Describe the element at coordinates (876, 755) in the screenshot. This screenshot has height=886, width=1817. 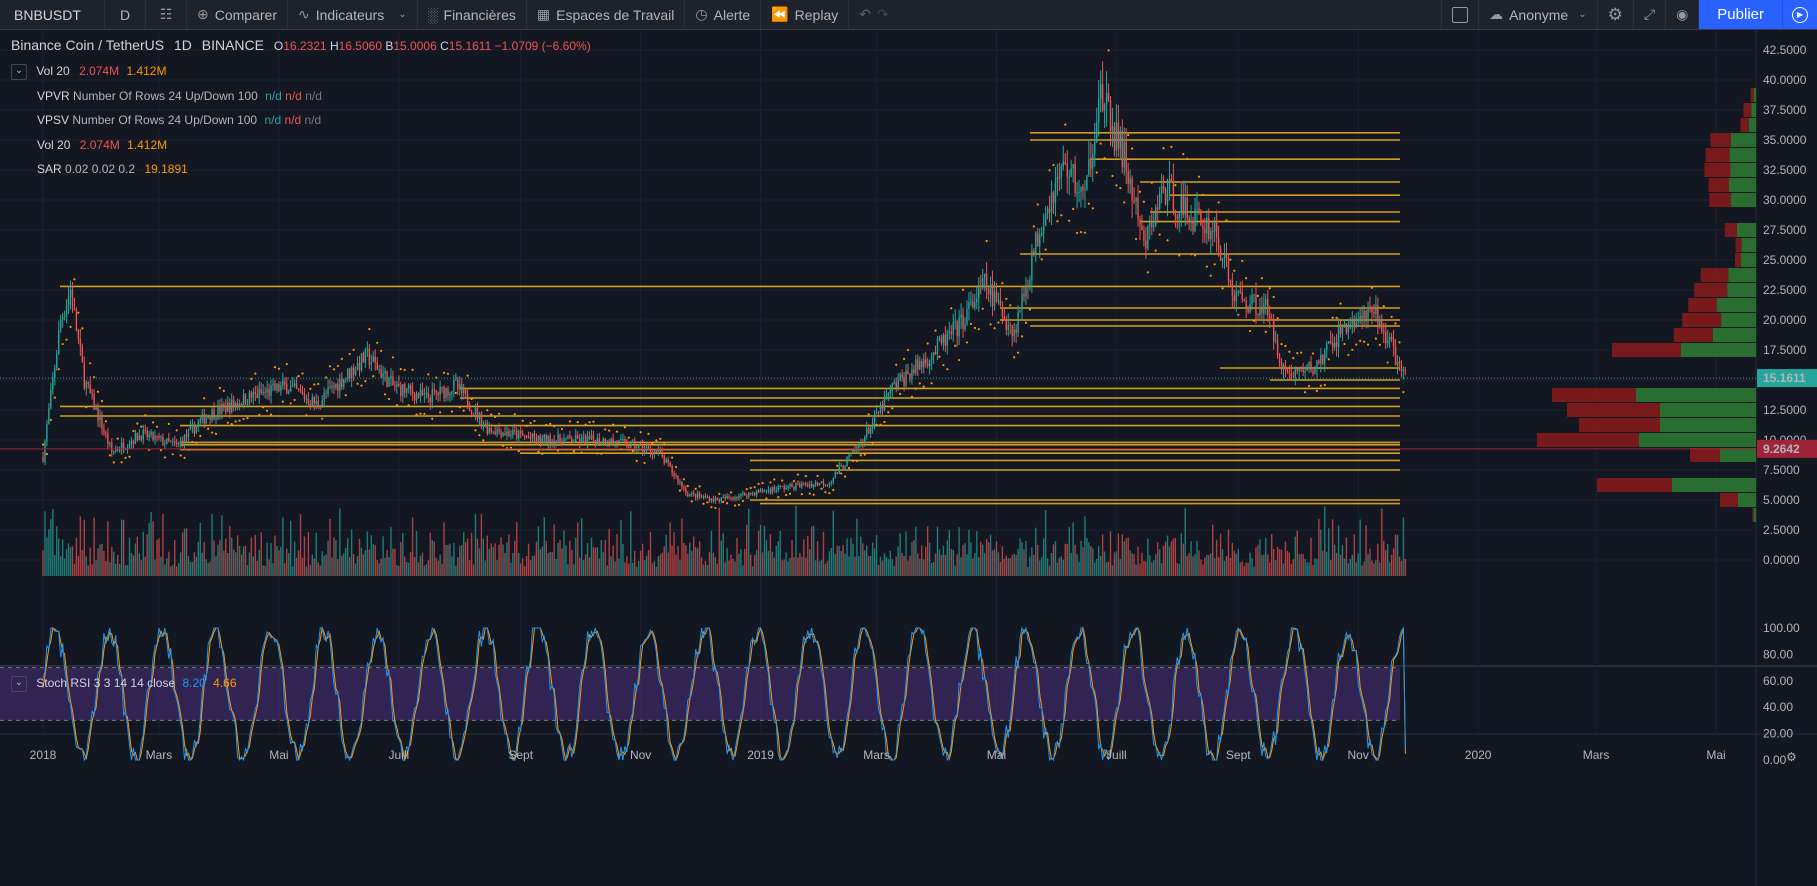
I see `time-tick-label: Mars` at that location.